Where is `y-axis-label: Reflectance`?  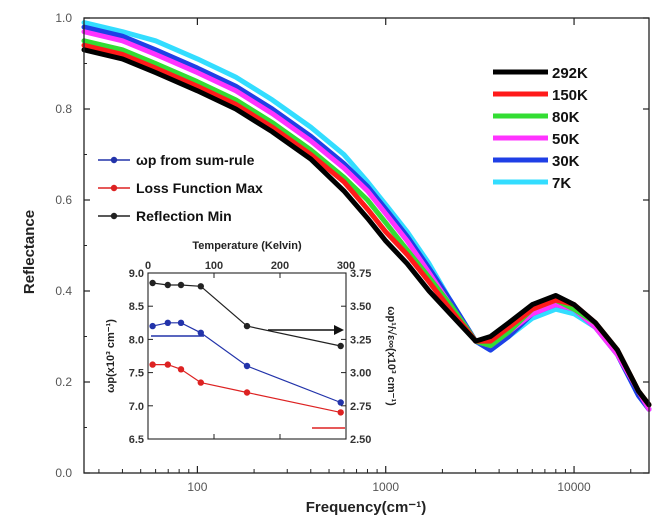
y-axis-label: Reflectance is located at coordinates (29, 252).